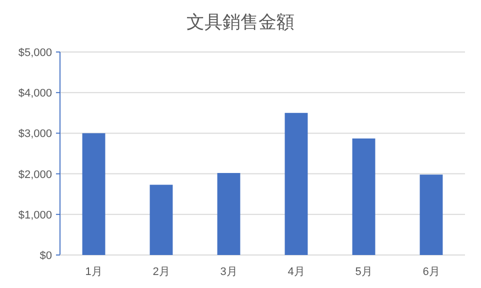  Describe the element at coordinates (35, 94) in the screenshot. I see `y-tick-label: $4,000` at that location.